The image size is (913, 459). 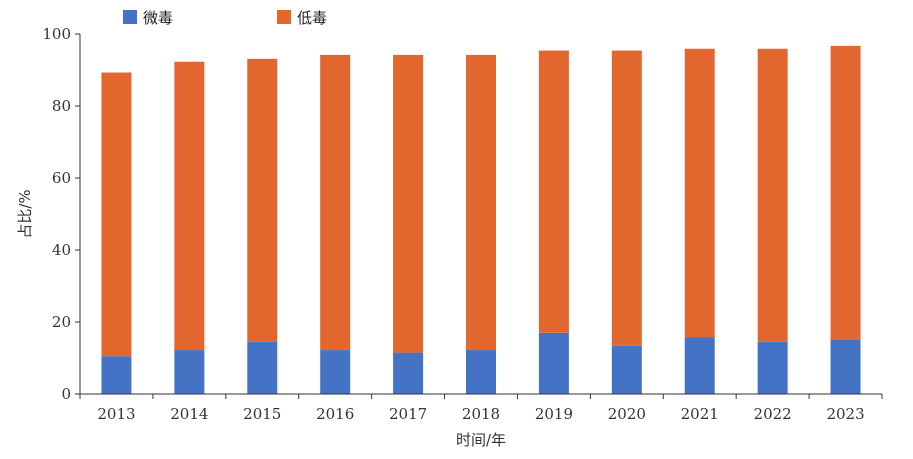 I want to click on y-tick-label-100: 100, so click(x=56, y=34).